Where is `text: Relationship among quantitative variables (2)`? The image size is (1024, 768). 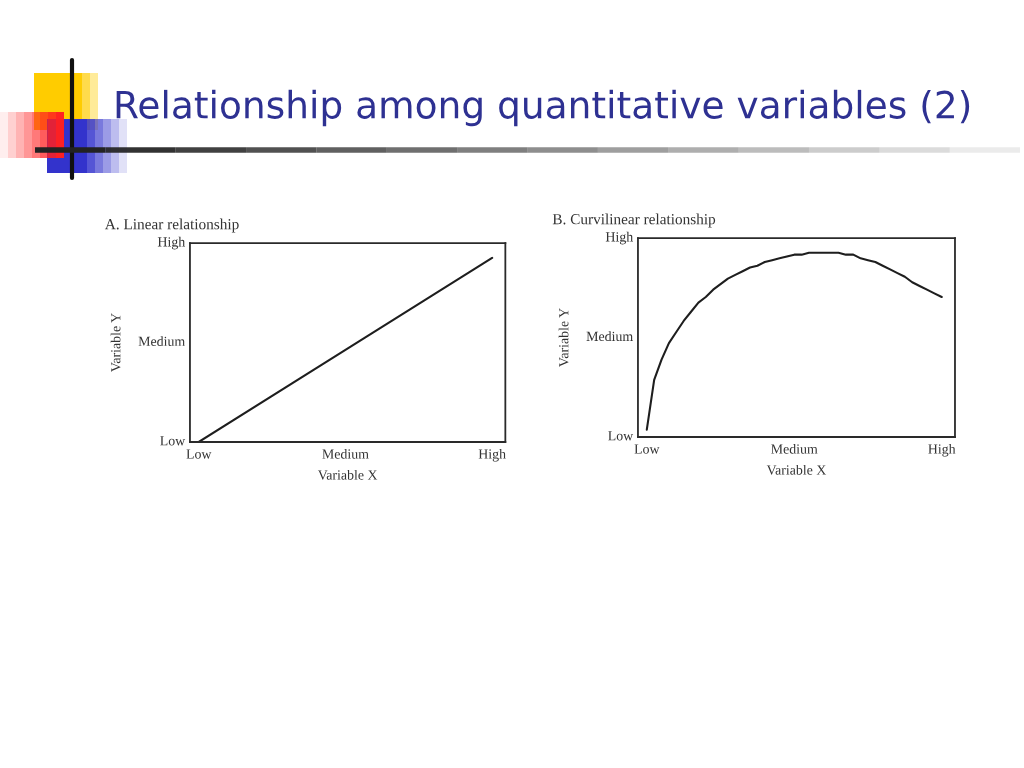 text: Relationship among quantitative variables (2) is located at coordinates (543, 108).